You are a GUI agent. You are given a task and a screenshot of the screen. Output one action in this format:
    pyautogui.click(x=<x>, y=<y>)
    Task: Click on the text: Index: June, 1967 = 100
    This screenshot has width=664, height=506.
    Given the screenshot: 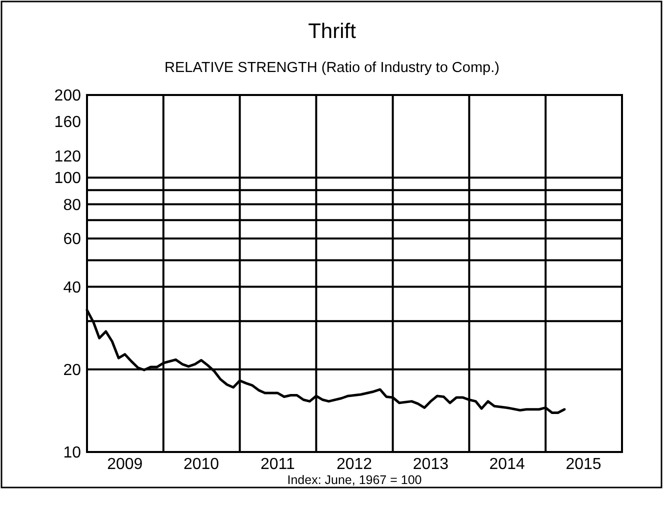 What is the action you would take?
    pyautogui.click(x=354, y=480)
    